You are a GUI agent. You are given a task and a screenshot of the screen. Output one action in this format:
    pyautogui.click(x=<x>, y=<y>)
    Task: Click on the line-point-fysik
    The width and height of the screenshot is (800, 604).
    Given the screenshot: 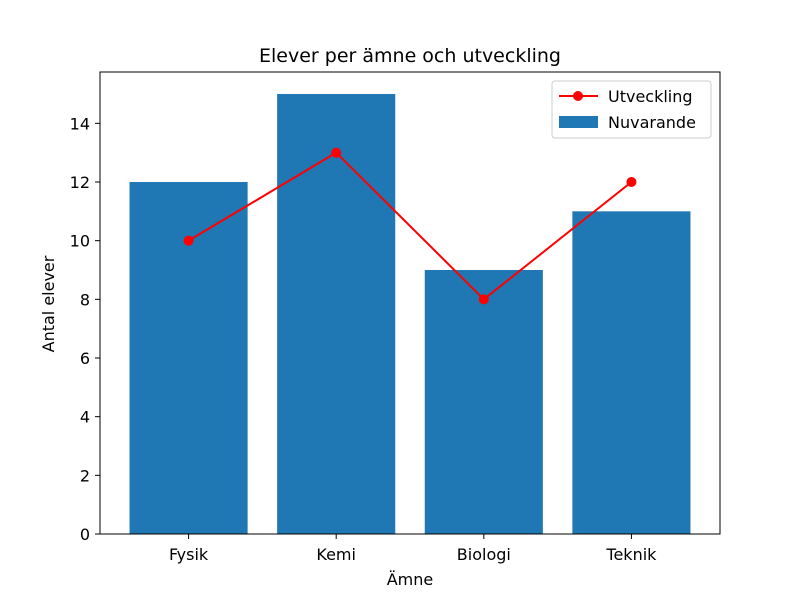 What is the action you would take?
    pyautogui.click(x=188, y=240)
    